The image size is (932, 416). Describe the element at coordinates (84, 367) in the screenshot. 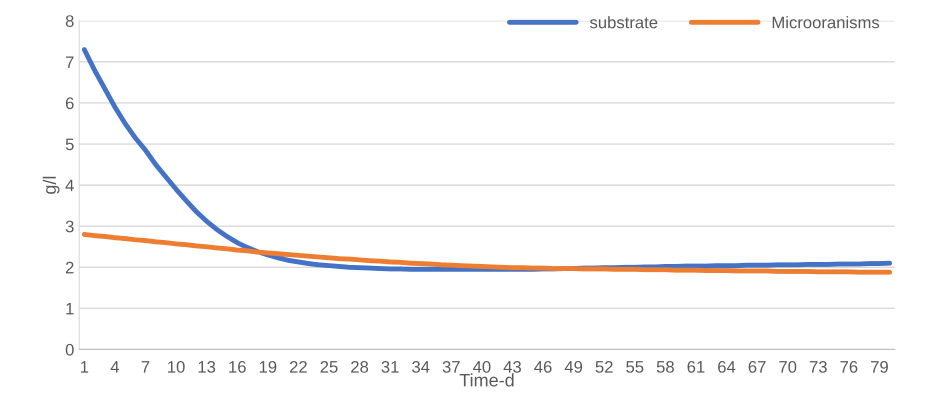

I see `x-tick-label: 1` at that location.